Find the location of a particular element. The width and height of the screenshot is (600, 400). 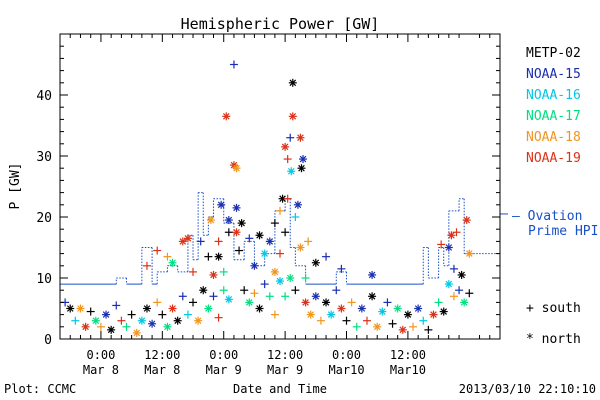

legend-entry: NOAA-17 is located at coordinates (553, 116).